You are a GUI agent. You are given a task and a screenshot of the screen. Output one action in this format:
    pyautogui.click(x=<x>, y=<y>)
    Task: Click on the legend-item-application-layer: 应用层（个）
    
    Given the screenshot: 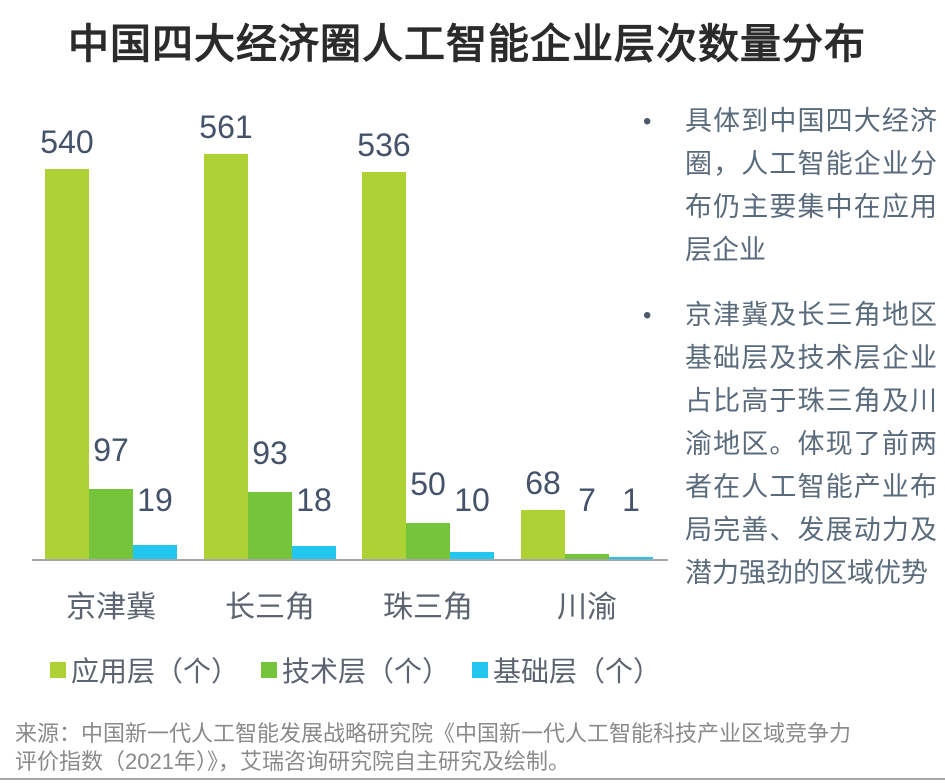 What is the action you would take?
    pyautogui.click(x=144, y=670)
    